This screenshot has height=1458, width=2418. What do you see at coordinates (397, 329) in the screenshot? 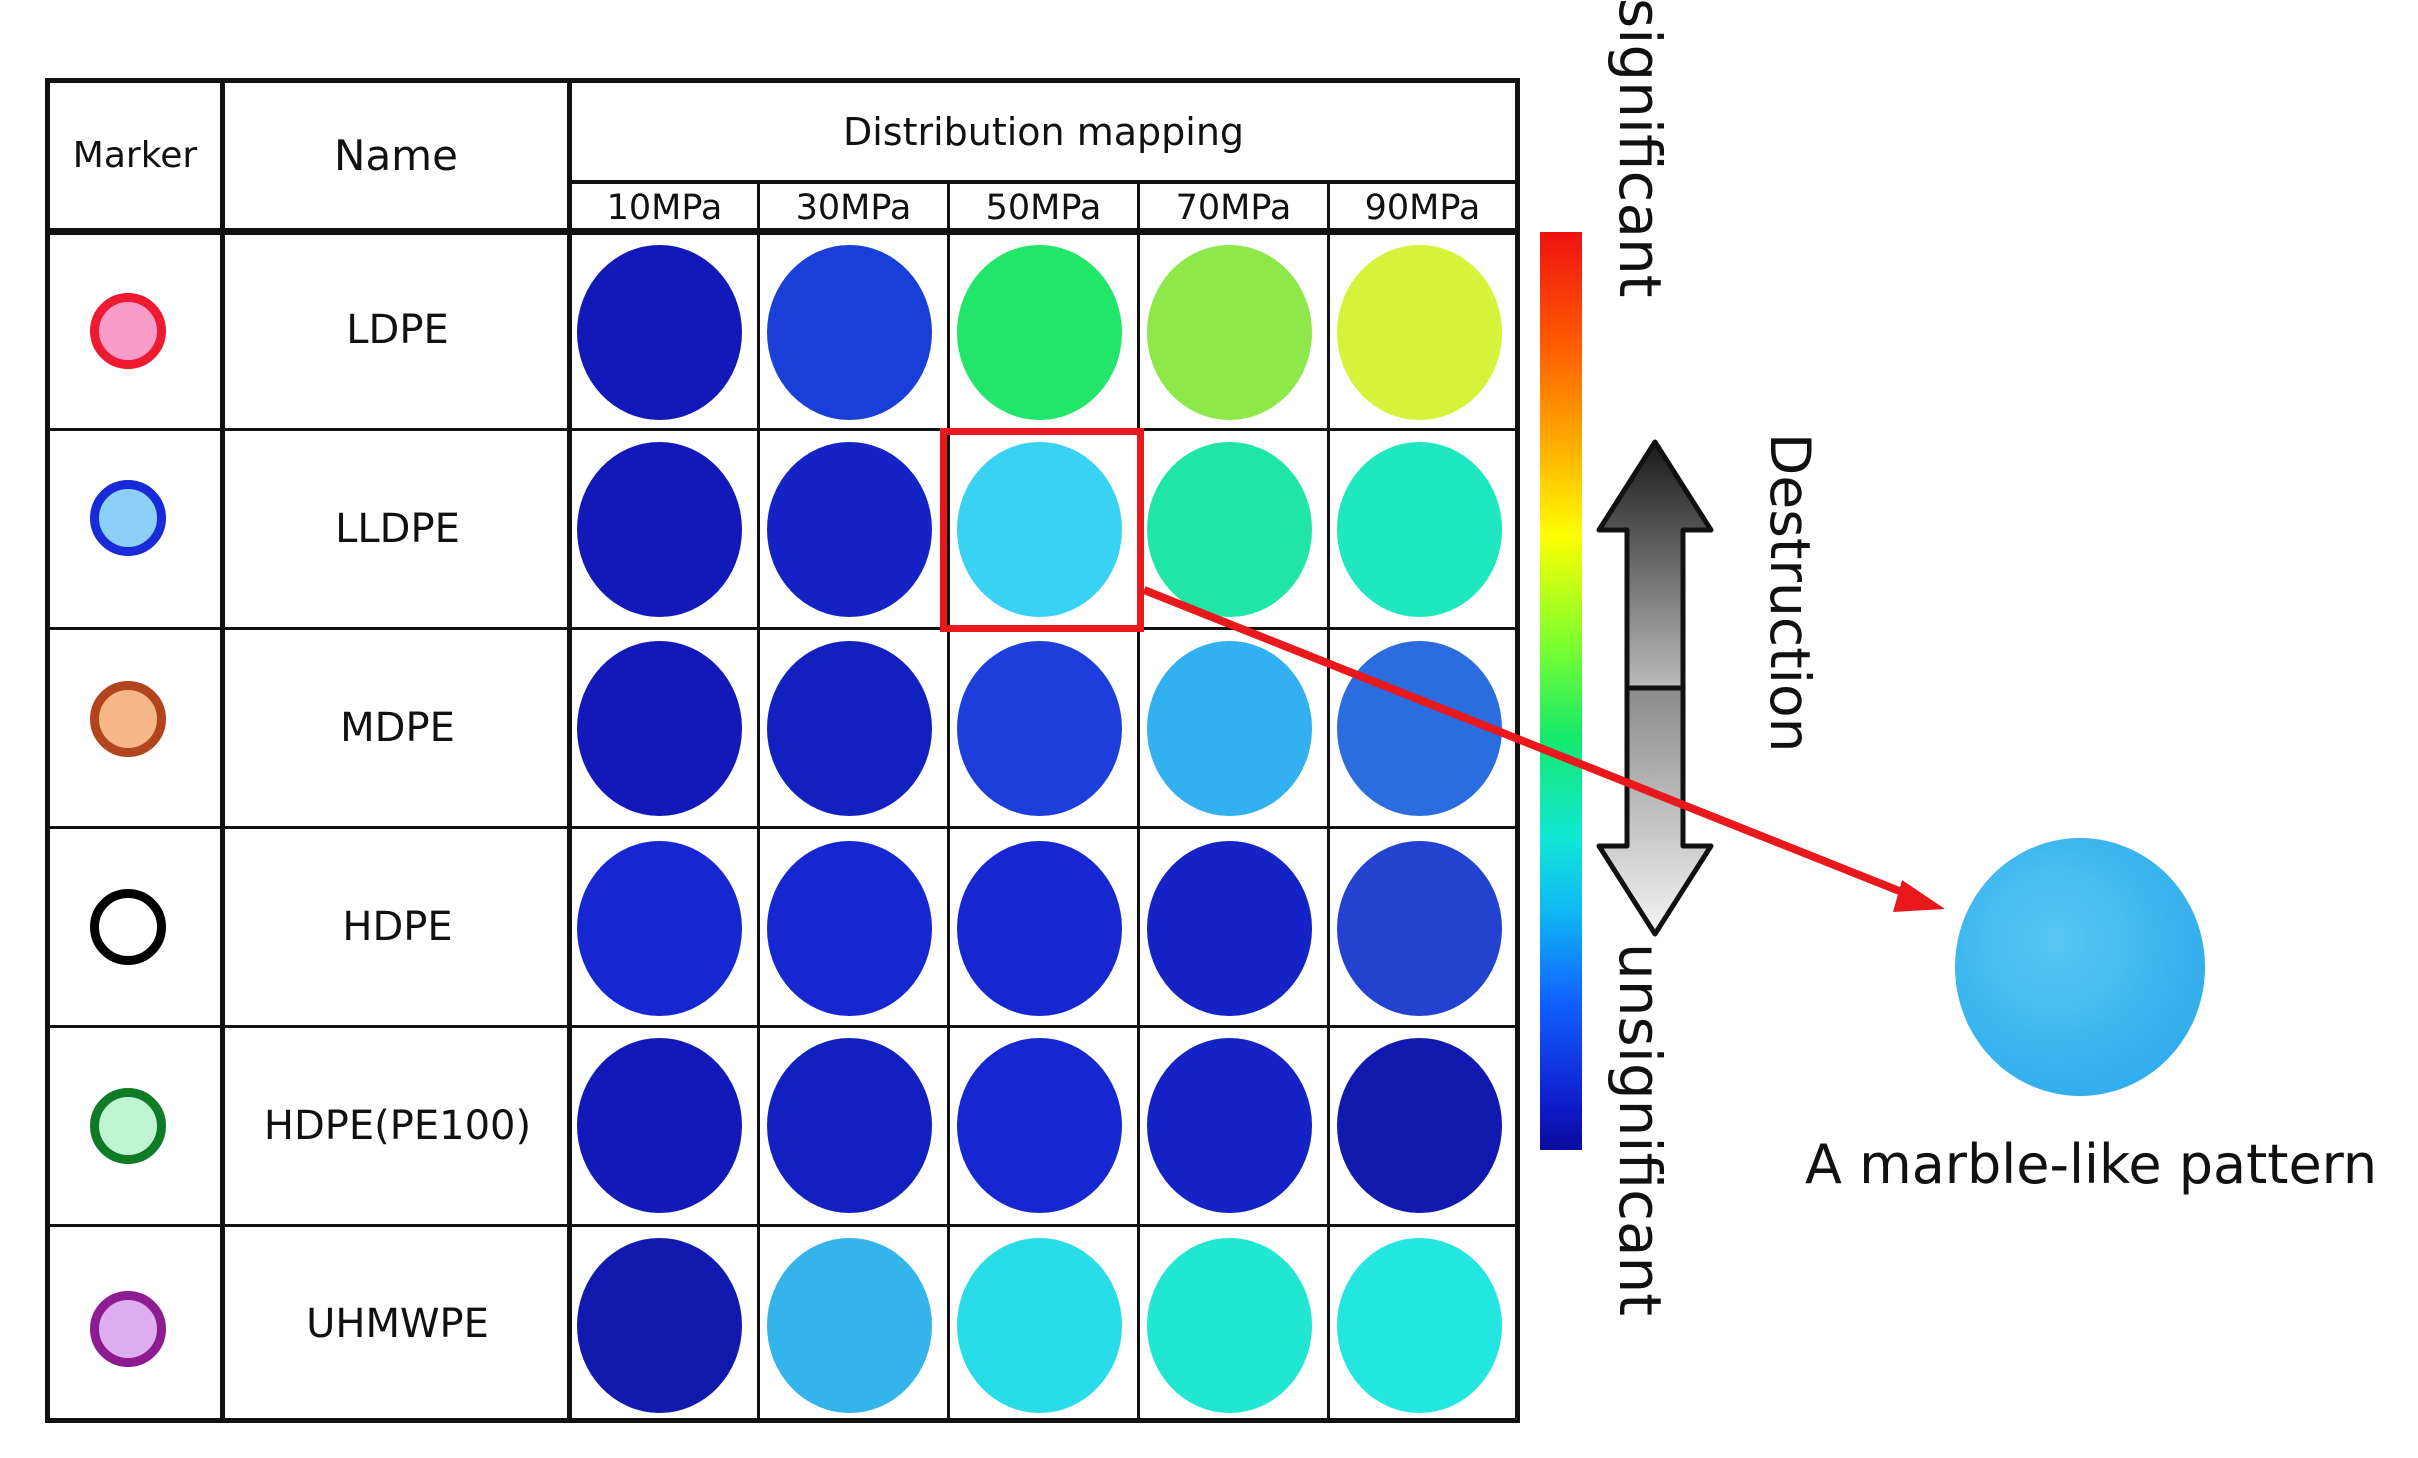
I see `material-name: LDPE` at bounding box center [397, 329].